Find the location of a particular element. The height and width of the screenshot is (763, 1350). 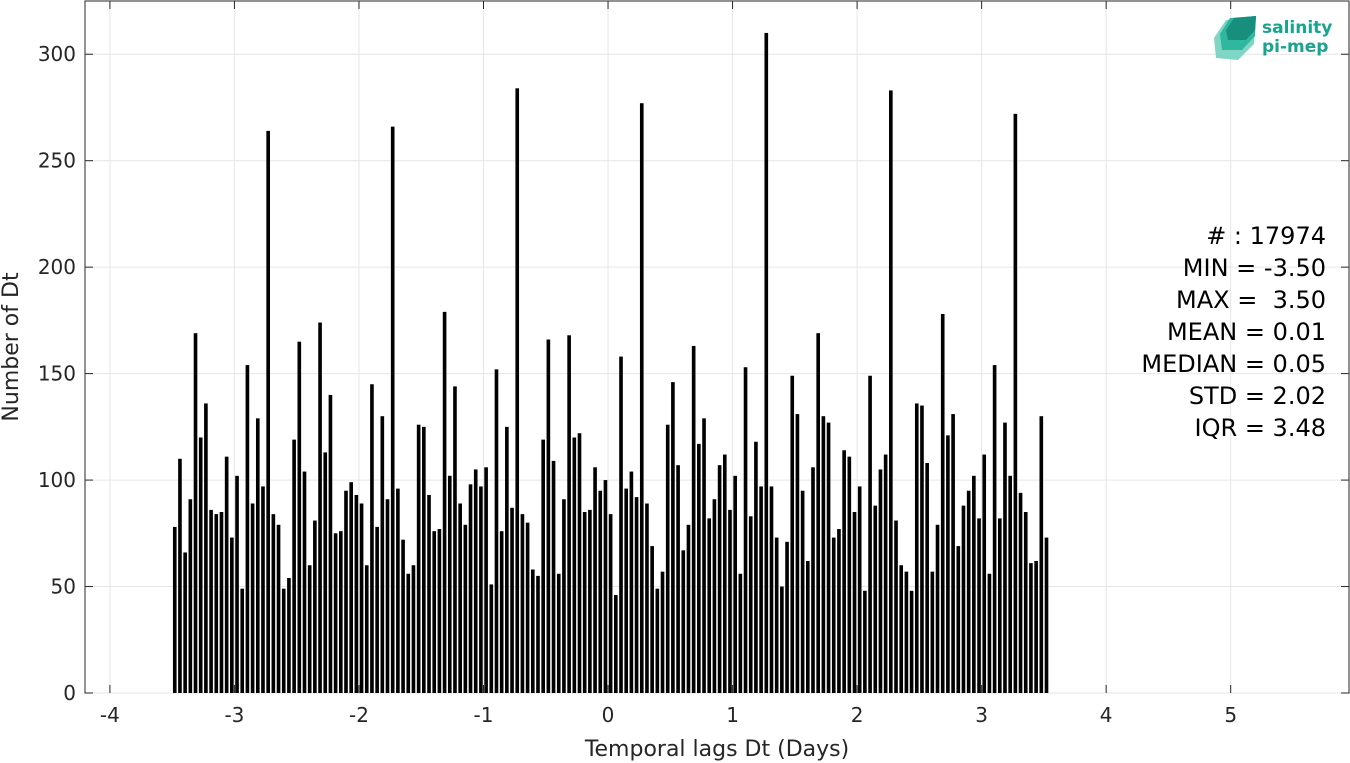

logo-line-1: salinity is located at coordinates (1297, 28).